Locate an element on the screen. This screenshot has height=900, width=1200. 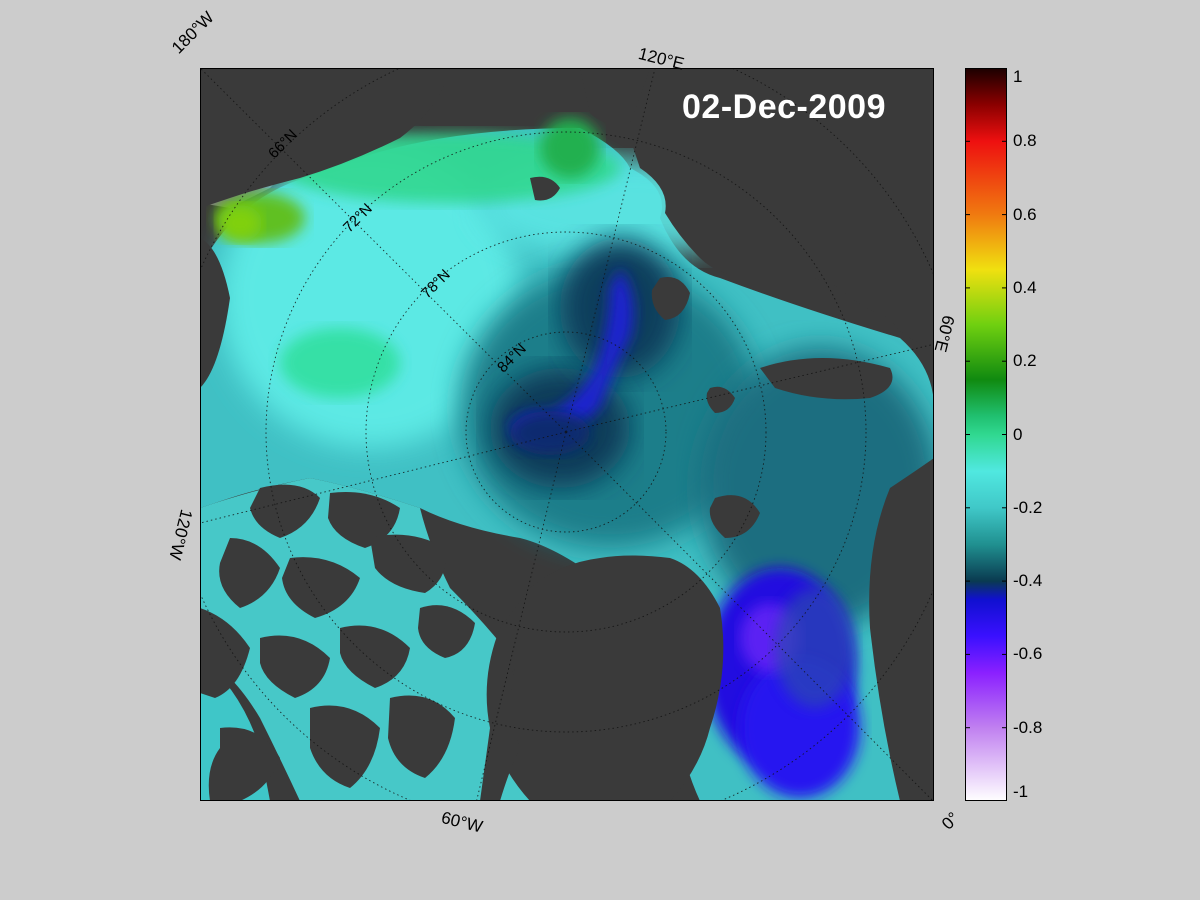
scandinavia is located at coordinates (901, 629).